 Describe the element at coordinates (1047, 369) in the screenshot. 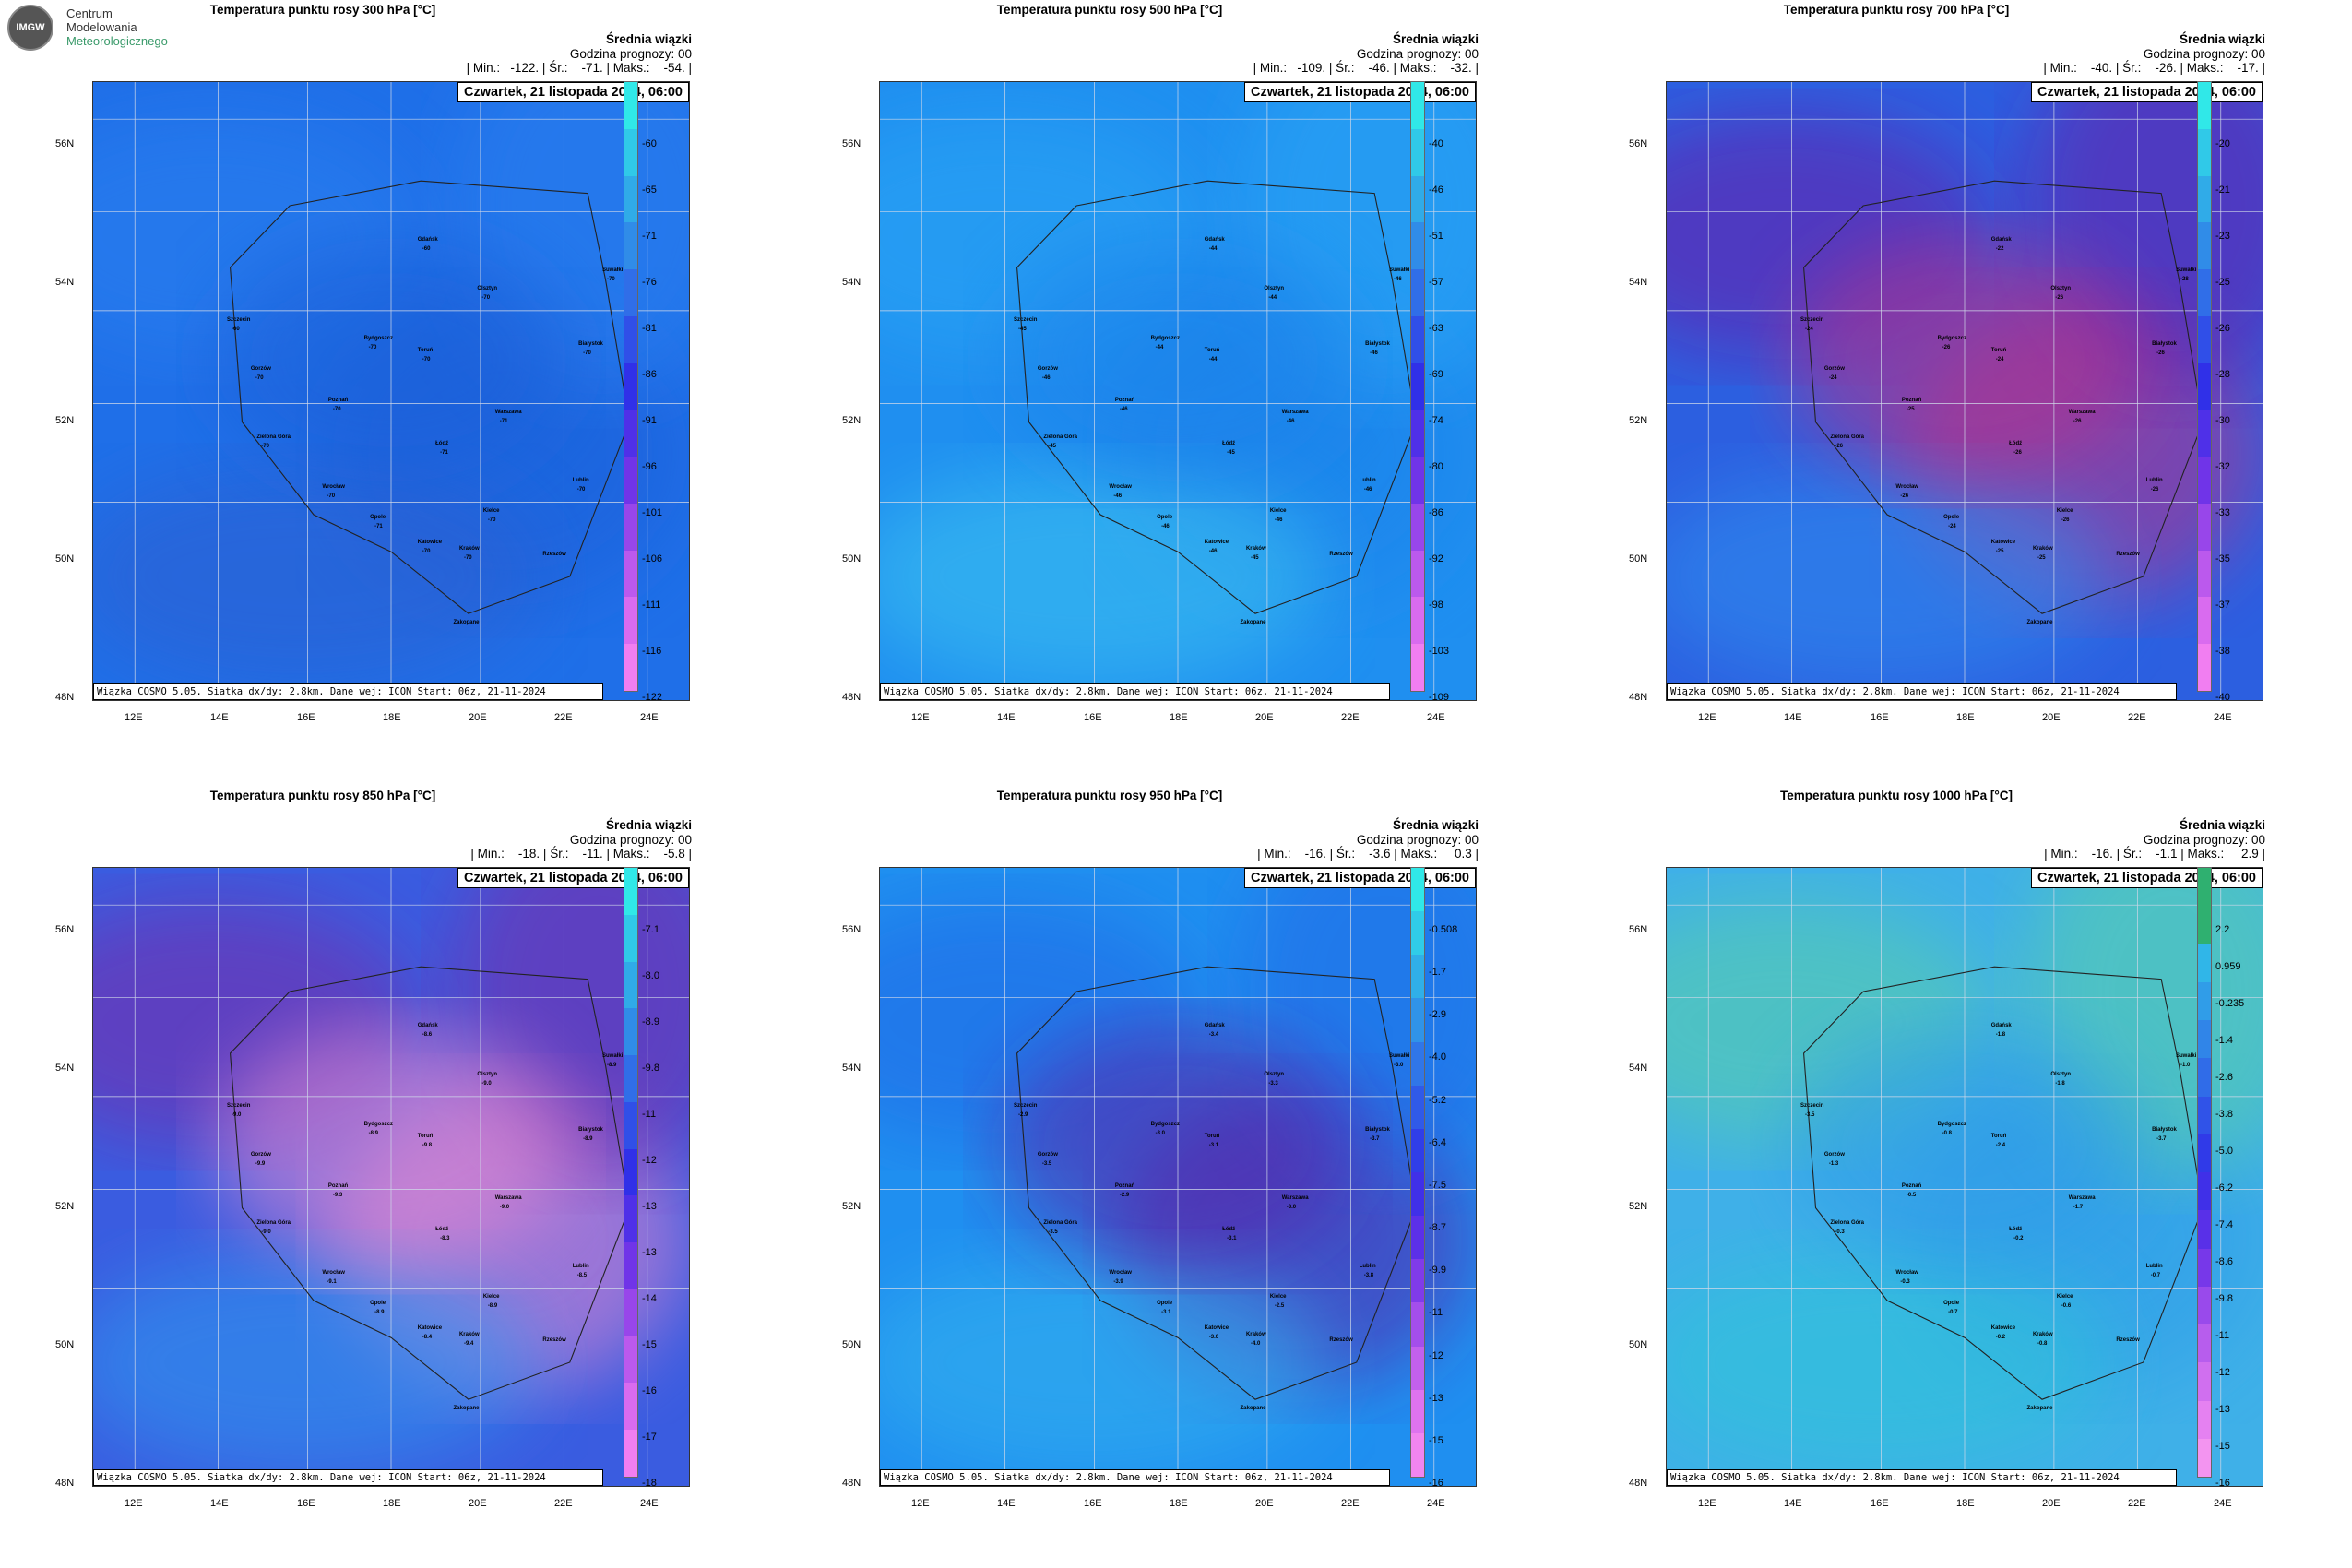

I see `city-label: Gorzów` at that location.